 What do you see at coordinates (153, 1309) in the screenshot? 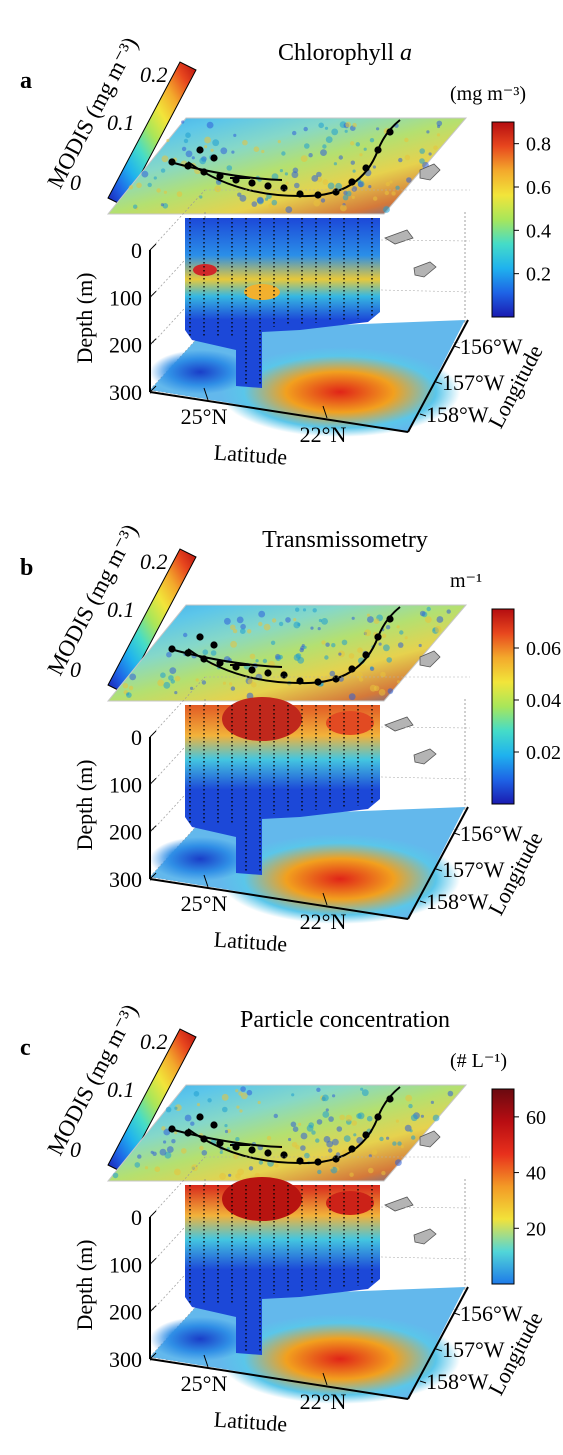
I see `depth-tick-mark` at bounding box center [153, 1309].